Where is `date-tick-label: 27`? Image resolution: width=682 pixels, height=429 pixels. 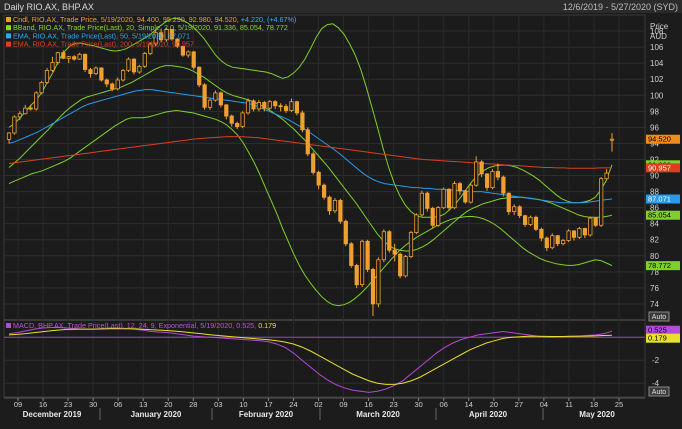
date-tick-label: 27 is located at coordinates (519, 404).